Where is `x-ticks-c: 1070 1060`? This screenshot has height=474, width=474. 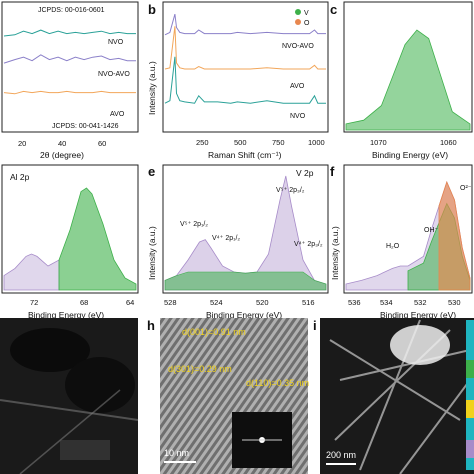
x-ticks-c: 1070 1060 is located at coordinates (413, 142).